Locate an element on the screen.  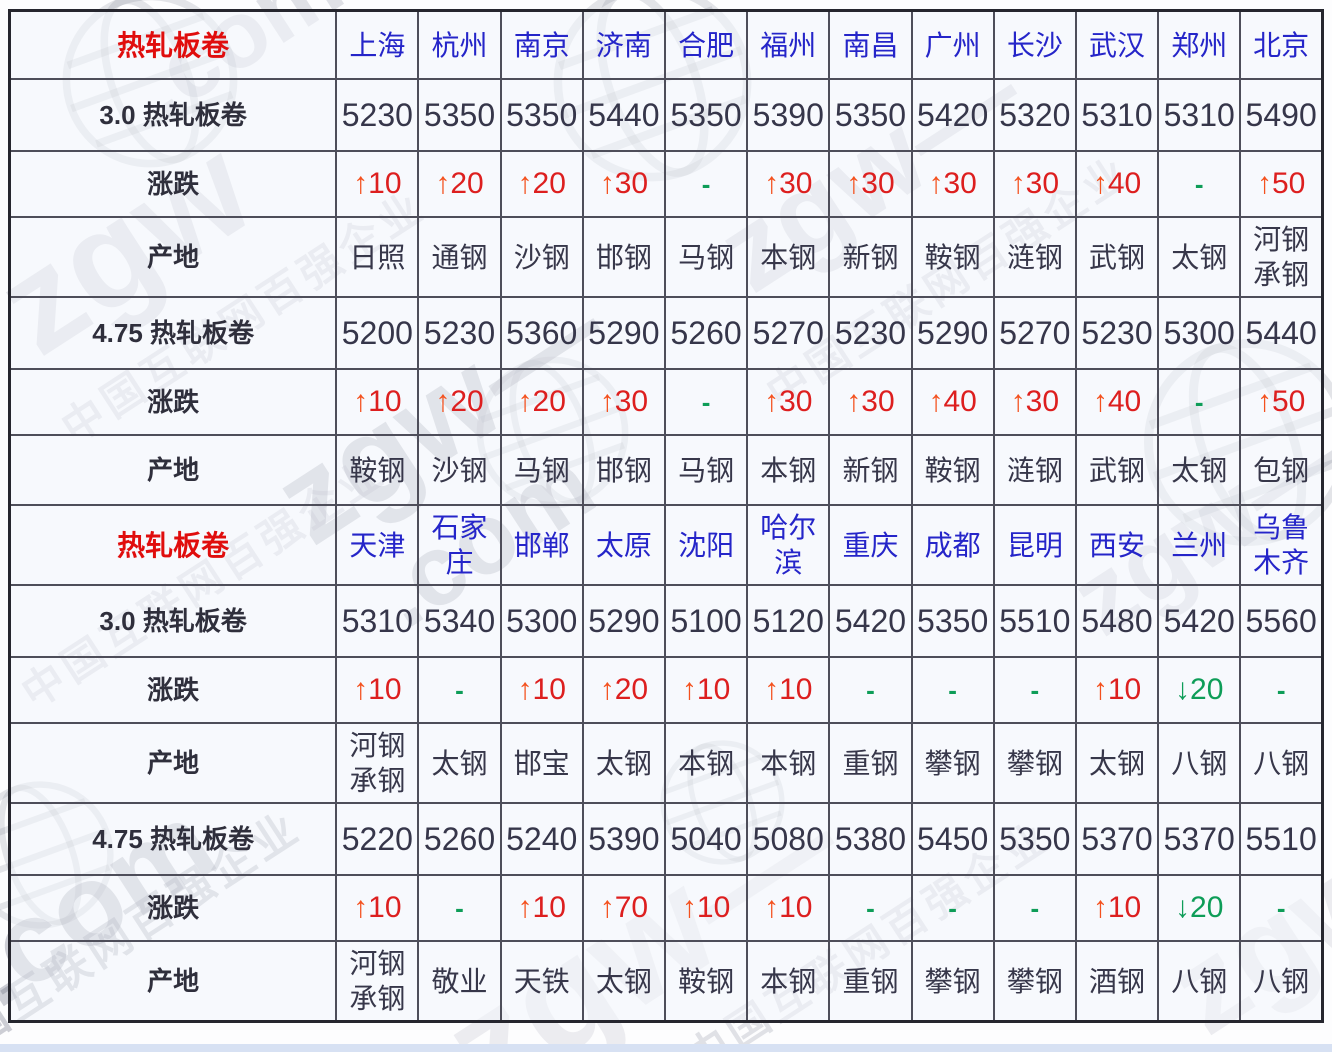
city-header-cell: 西安 is located at coordinates (1117, 545).